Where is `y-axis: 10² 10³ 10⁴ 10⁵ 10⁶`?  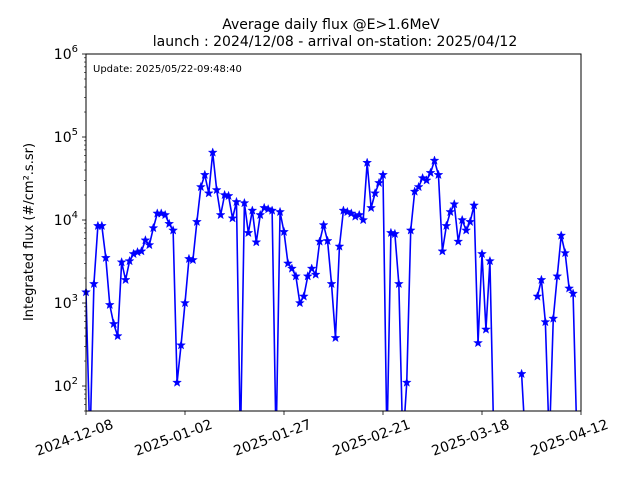
y-axis: 10² 10³ 10⁴ 10⁵ 10⁶ is located at coordinates (70, 228).